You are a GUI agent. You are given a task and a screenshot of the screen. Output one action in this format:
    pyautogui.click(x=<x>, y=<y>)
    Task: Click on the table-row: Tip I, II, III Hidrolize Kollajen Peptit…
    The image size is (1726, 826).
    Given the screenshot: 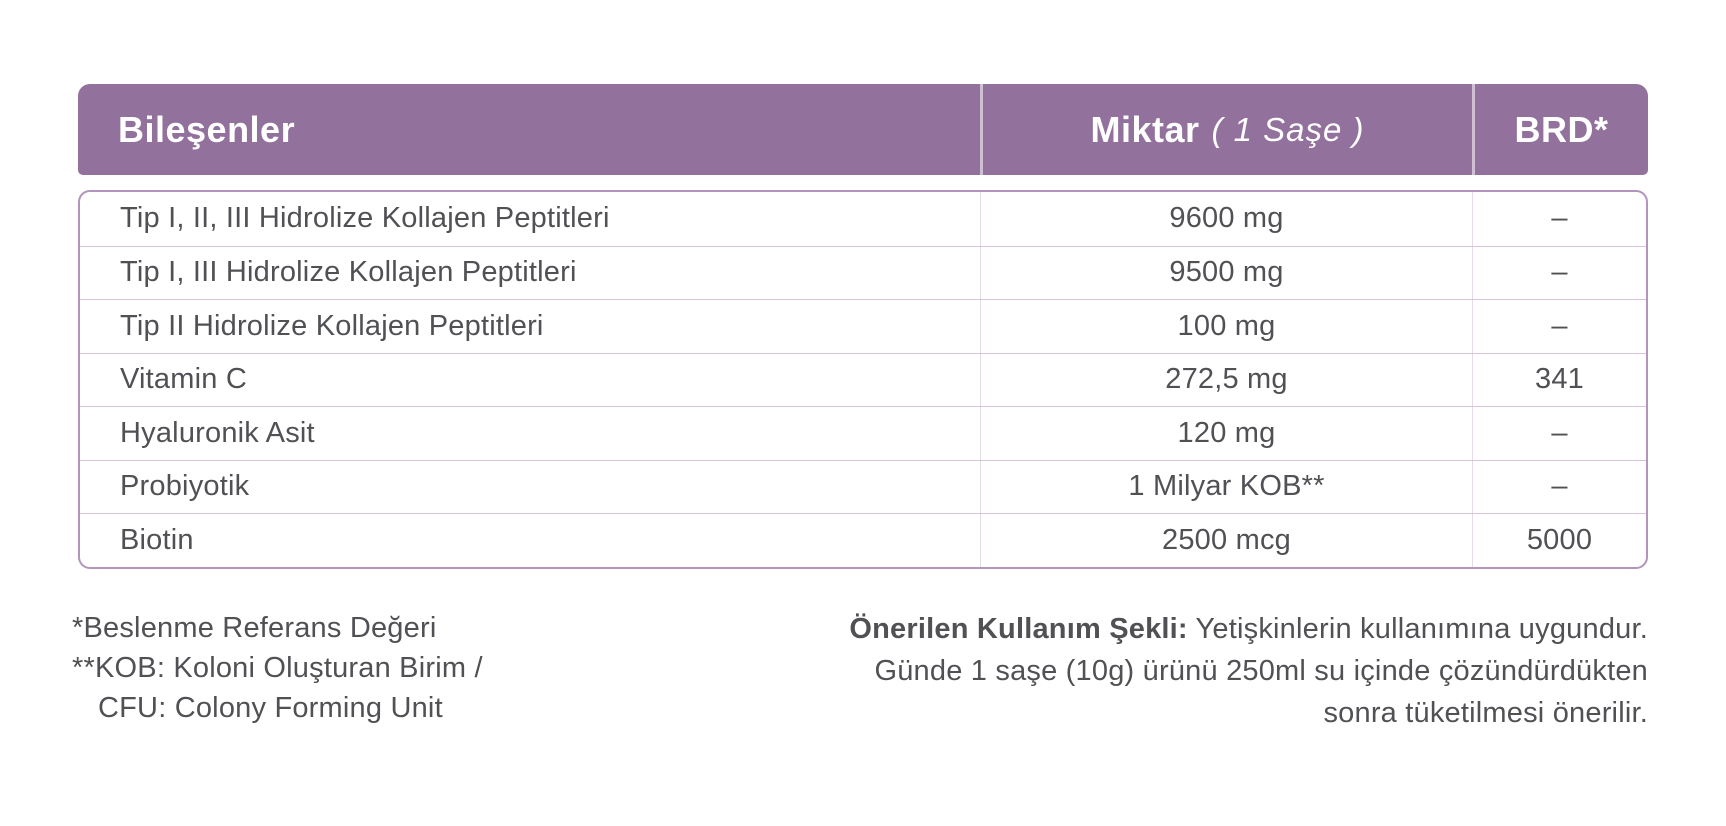 What is the action you would take?
    pyautogui.click(x=863, y=219)
    